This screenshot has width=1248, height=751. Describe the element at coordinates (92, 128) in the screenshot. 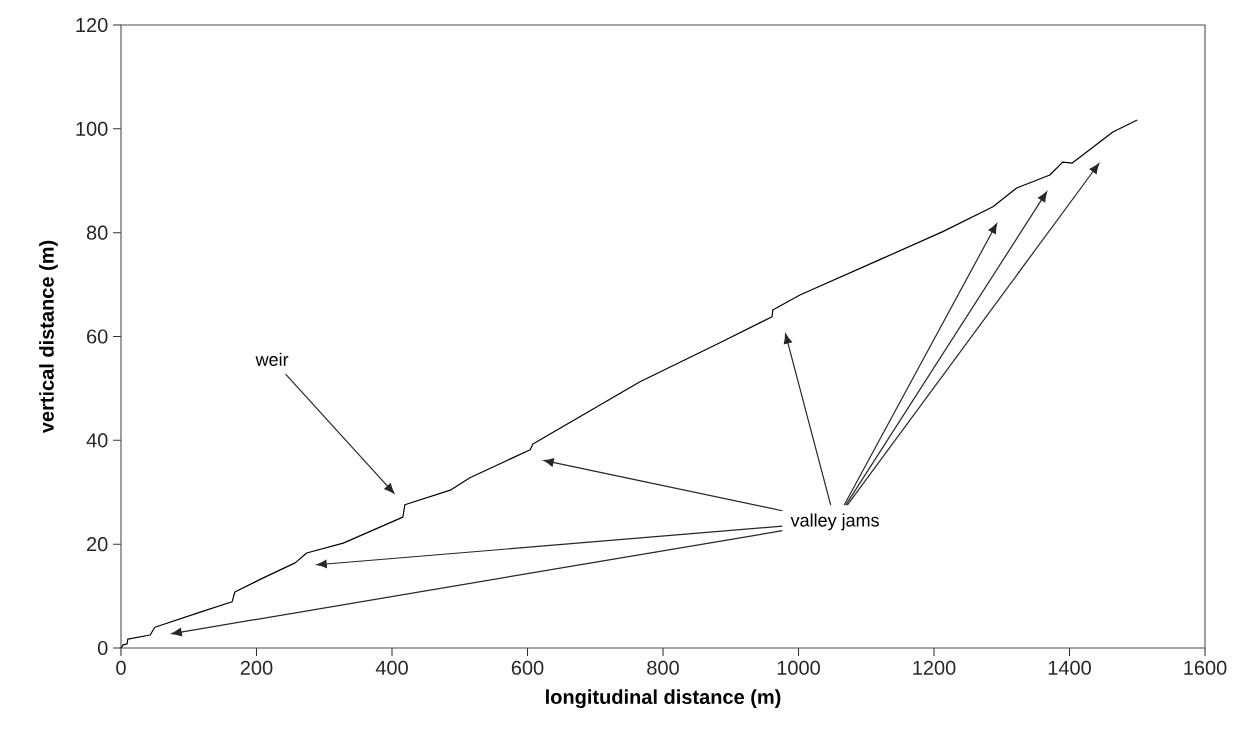

I see `y-tick-label: 100` at that location.